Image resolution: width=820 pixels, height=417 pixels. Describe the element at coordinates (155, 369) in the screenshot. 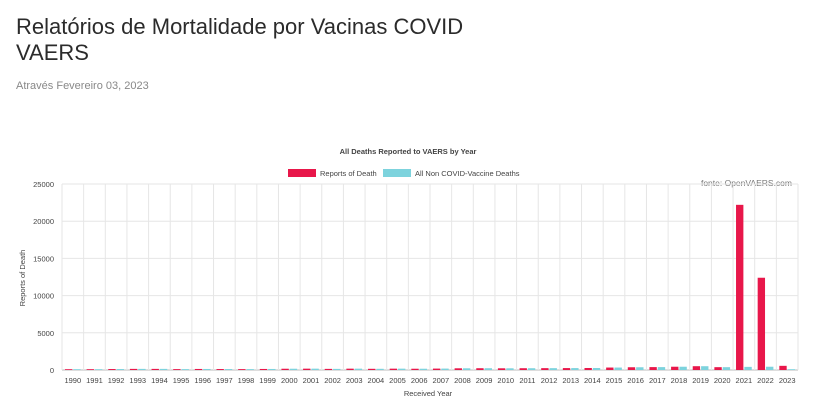

I see `bar-reports-1994` at that location.